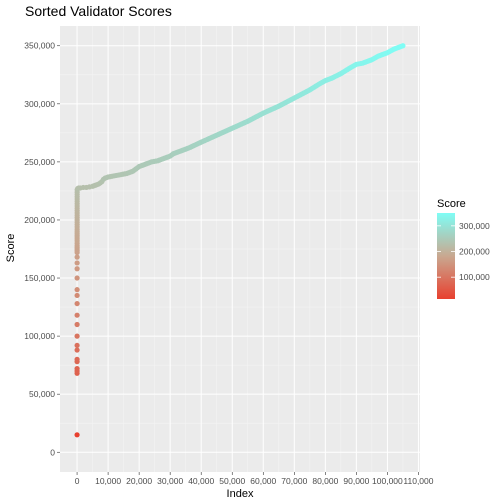  What do you see at coordinates (139, 481) in the screenshot?
I see `x-tick-label: 20,000` at bounding box center [139, 481].